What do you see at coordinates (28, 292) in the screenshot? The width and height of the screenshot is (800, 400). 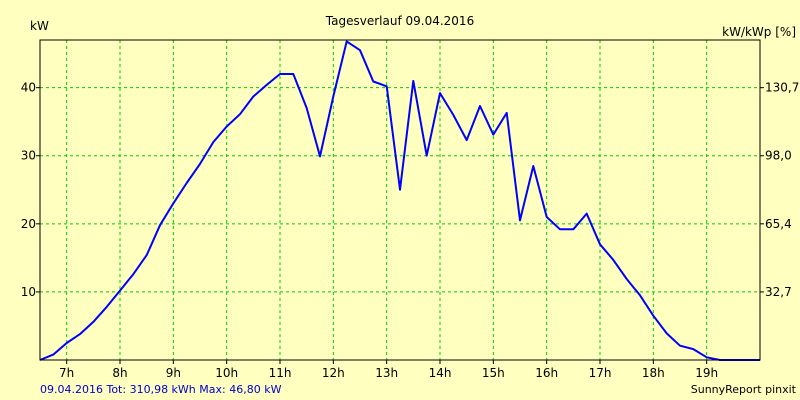 I see `y-tick-label-left: 10` at bounding box center [28, 292].